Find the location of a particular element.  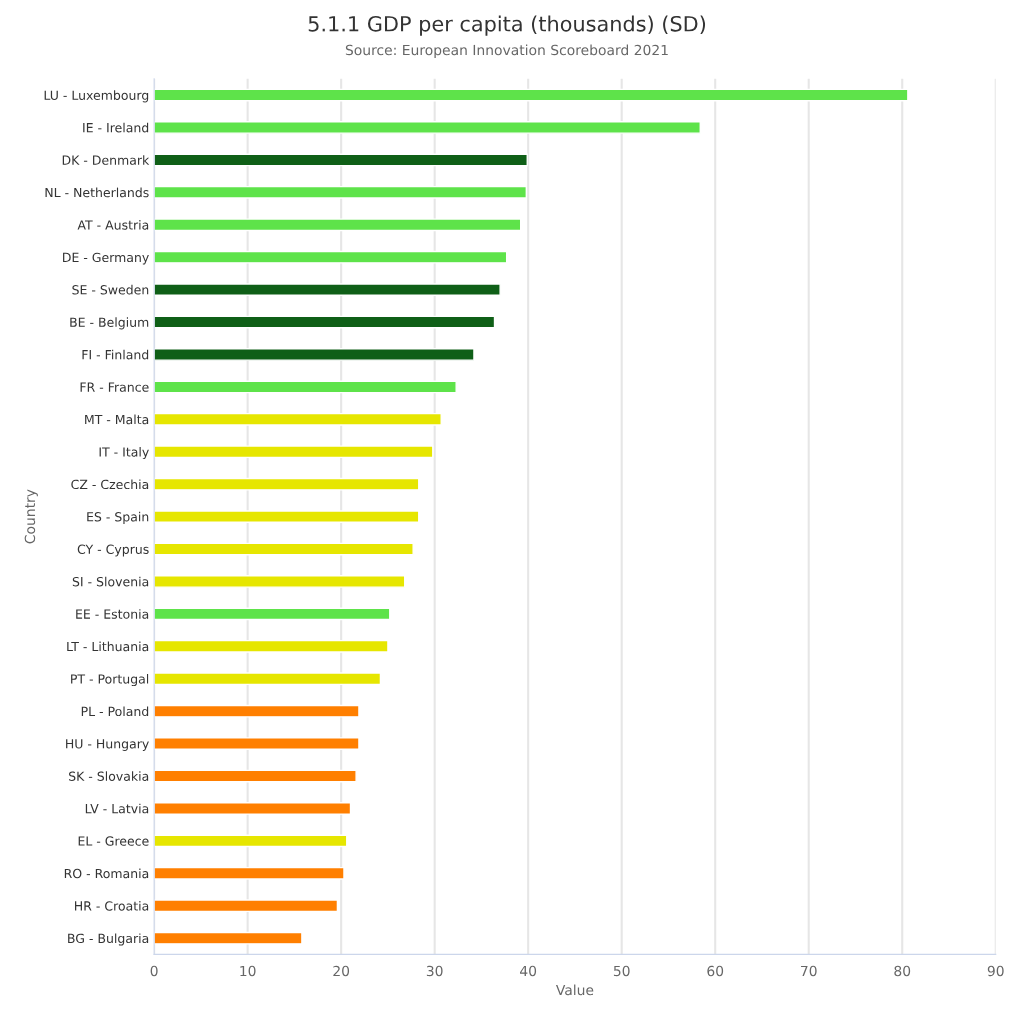

x-tick-label: 30 is located at coordinates (434, 971).